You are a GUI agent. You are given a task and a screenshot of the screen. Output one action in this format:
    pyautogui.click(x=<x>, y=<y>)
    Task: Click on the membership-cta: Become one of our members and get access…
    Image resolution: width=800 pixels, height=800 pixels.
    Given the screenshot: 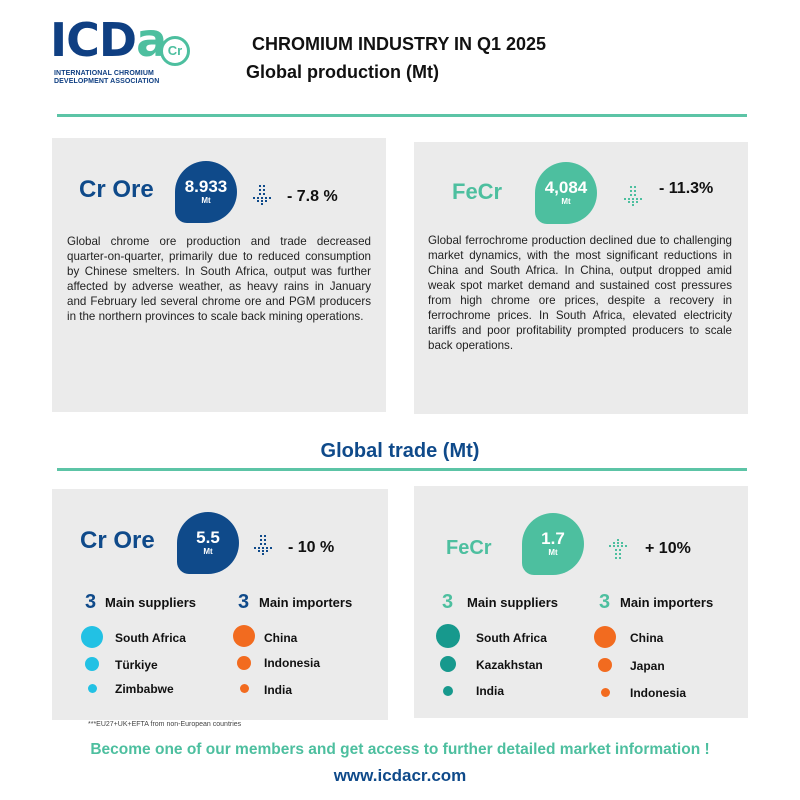 What is the action you would take?
    pyautogui.click(x=400, y=749)
    